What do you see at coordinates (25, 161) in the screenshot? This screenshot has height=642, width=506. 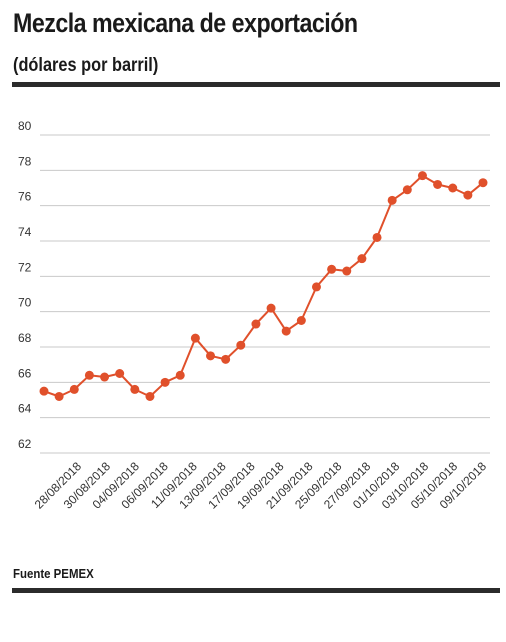 I see `y-tick-label: 78` at bounding box center [25, 161].